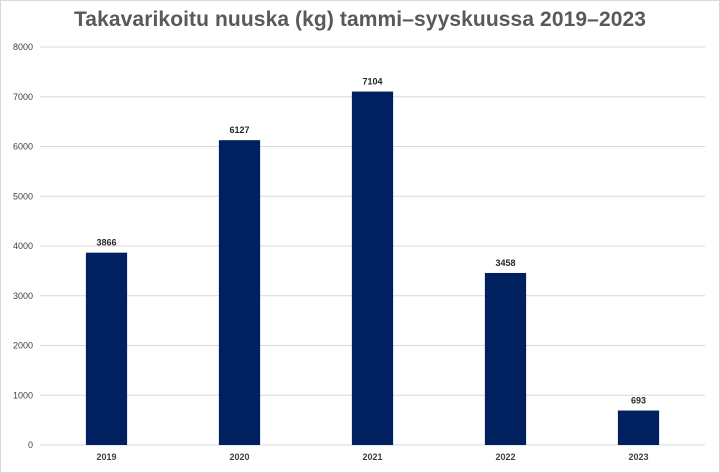 The height and width of the screenshot is (473, 720). Describe the element at coordinates (30, 445) in the screenshot. I see `y-tick-label: 0` at that location.